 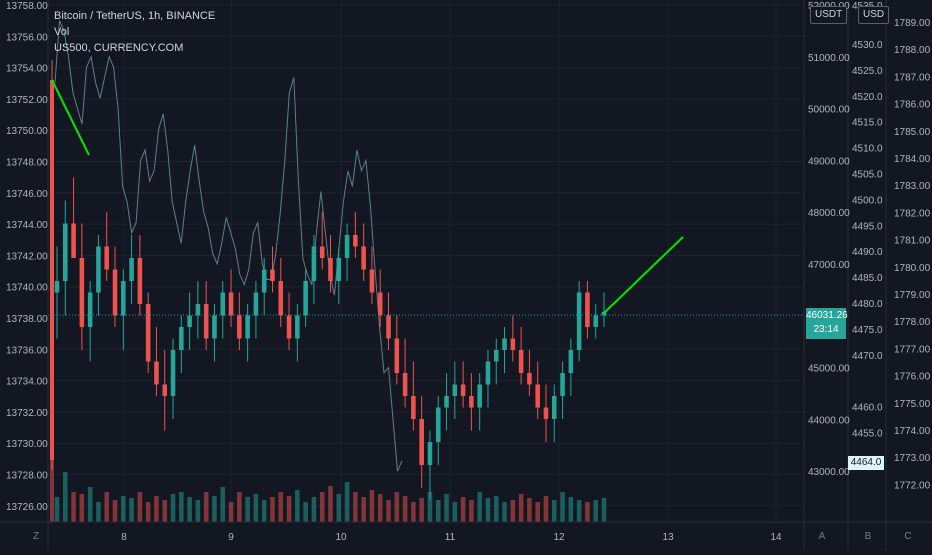 What do you see at coordinates (867, 434) in the screenshot?
I see `usd-axis-label: 4455.0` at bounding box center [867, 434].